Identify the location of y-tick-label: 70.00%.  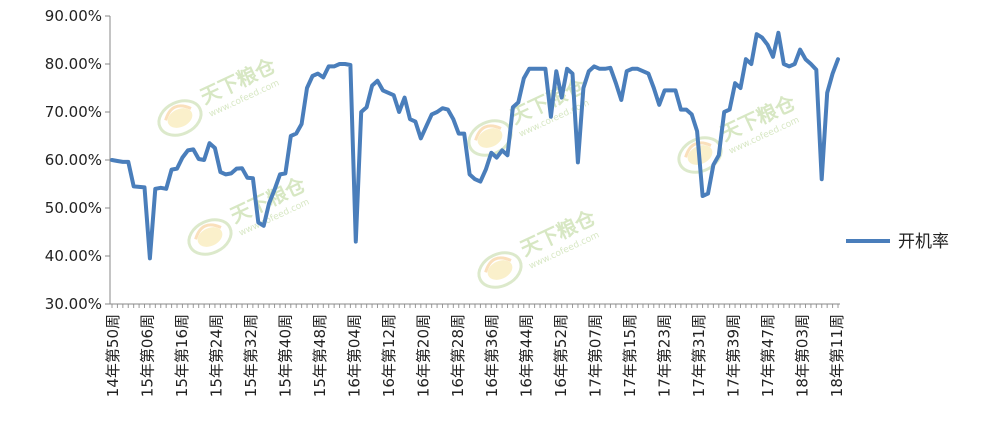
(73, 112).